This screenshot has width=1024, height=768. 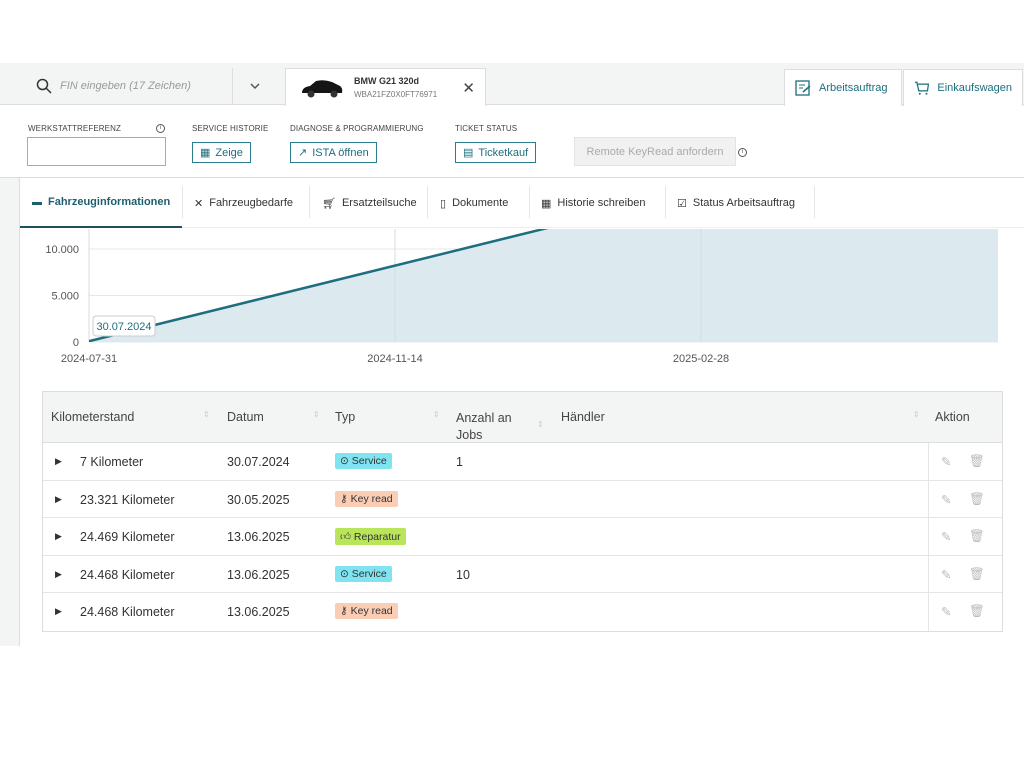 I want to click on car-icon: ▬, so click(x=37, y=202).